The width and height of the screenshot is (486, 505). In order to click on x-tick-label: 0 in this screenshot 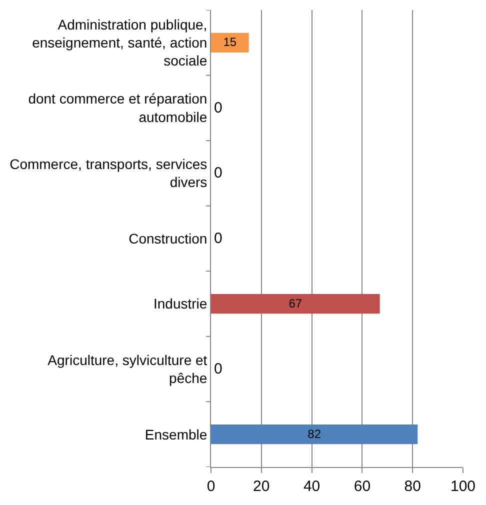, I will do `click(211, 486)`.